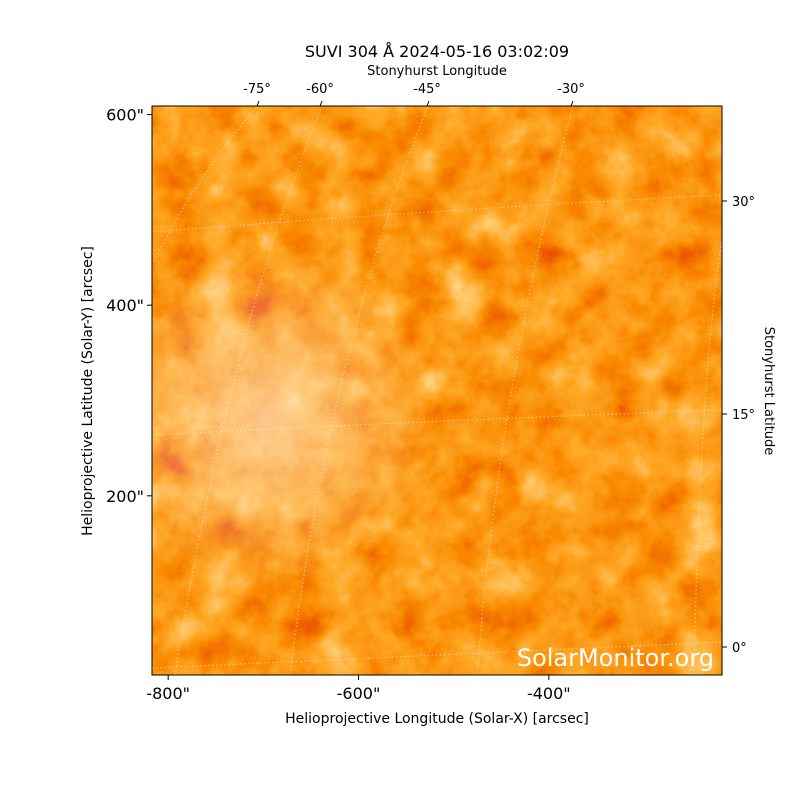  What do you see at coordinates (359, 693) in the screenshot?
I see `x-tick-label: -600"` at bounding box center [359, 693].